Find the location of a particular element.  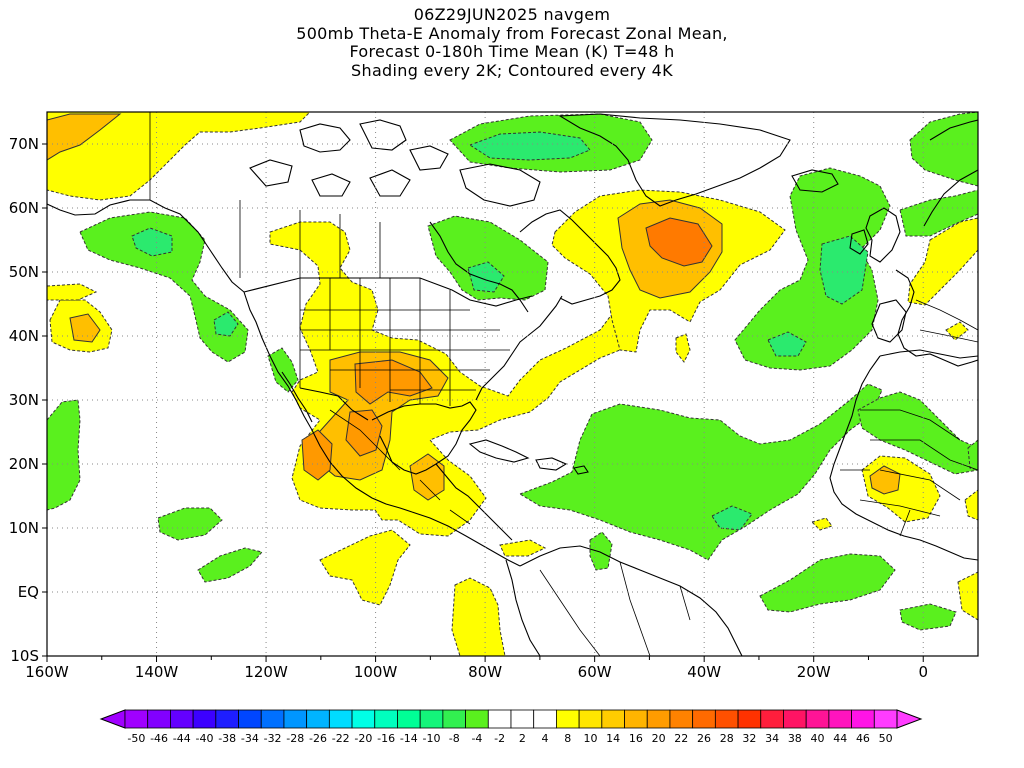

colorbar-label: 26 is located at coordinates (704, 738).